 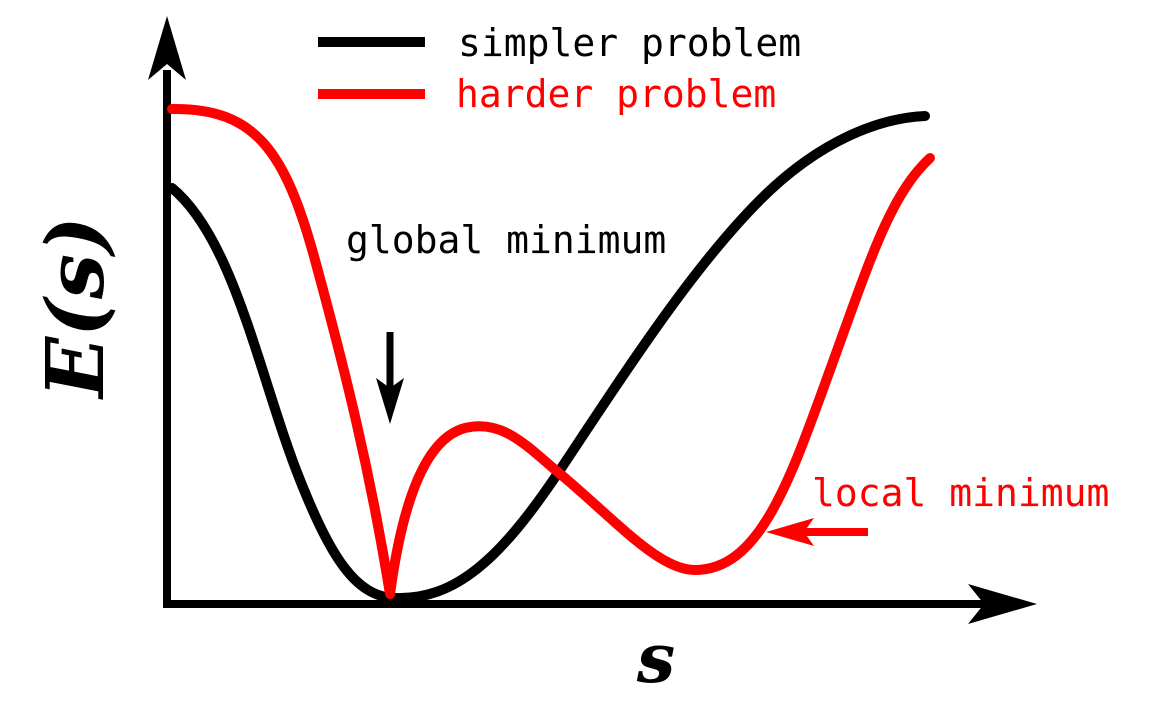 I want to click on legend-item-simpler: simpler problem, so click(x=559, y=43).